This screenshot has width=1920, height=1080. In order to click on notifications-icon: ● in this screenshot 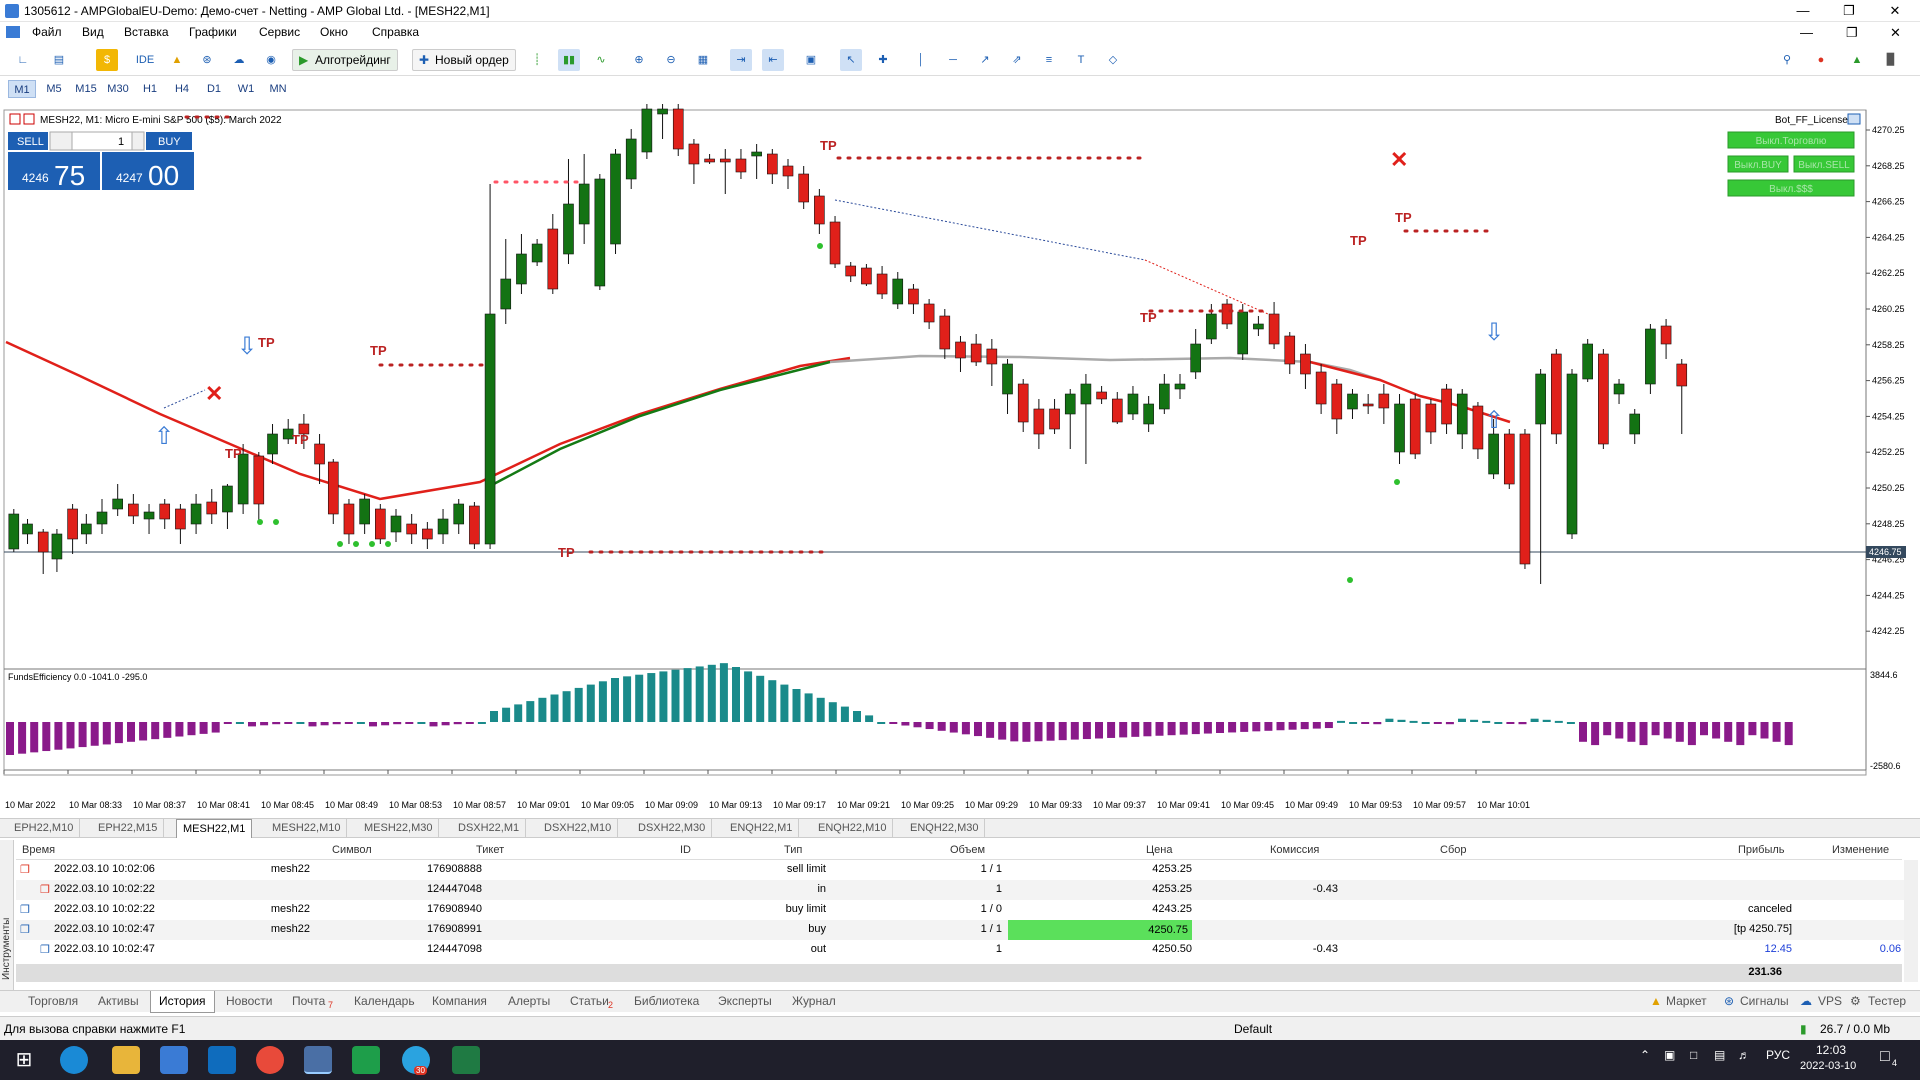, I will do `click(1821, 60)`.